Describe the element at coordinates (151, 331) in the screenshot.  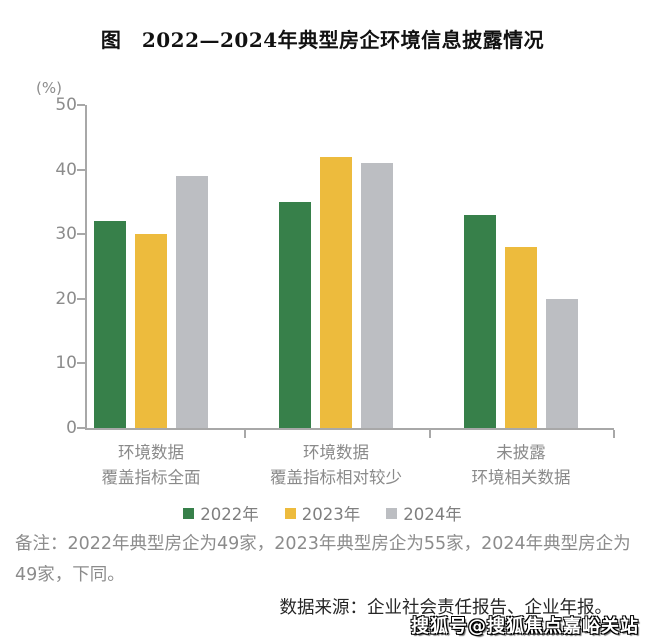
I see `bar-2023年-group1` at that location.